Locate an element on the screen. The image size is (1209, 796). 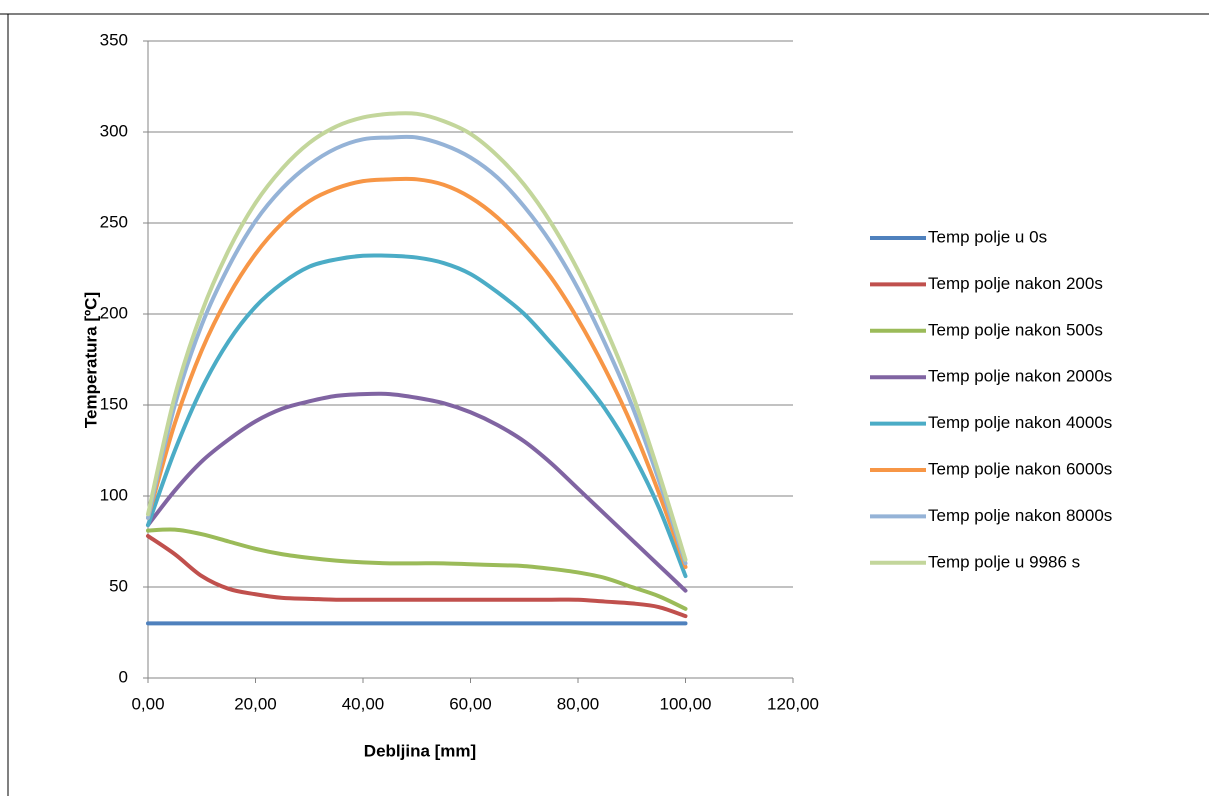
y-tick-label: 50 is located at coordinates (118, 585).